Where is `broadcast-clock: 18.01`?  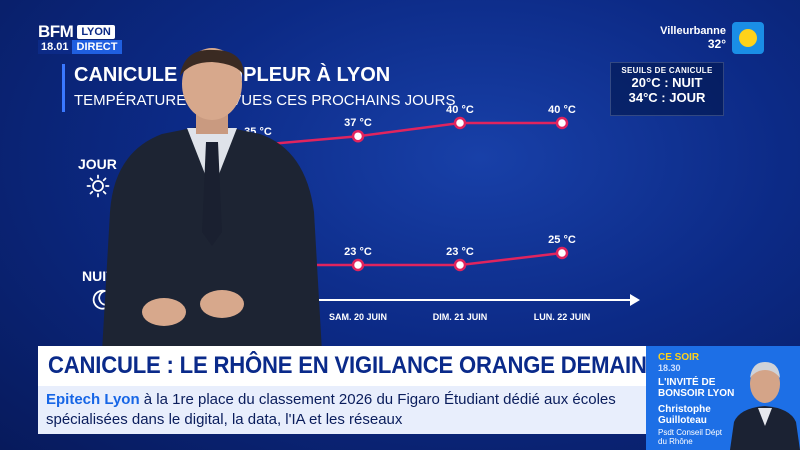
broadcast-clock: 18.01 is located at coordinates (55, 47).